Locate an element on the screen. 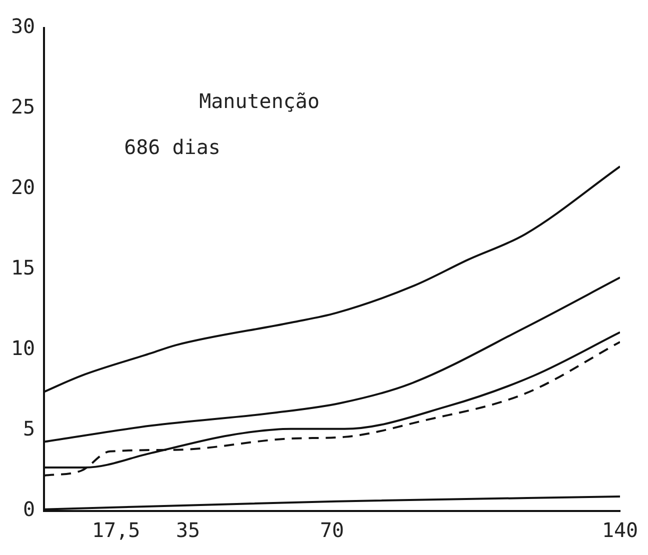 Image resolution: width=648 pixels, height=555 pixels. y-tick-label: 30 is located at coordinates (23, 26).